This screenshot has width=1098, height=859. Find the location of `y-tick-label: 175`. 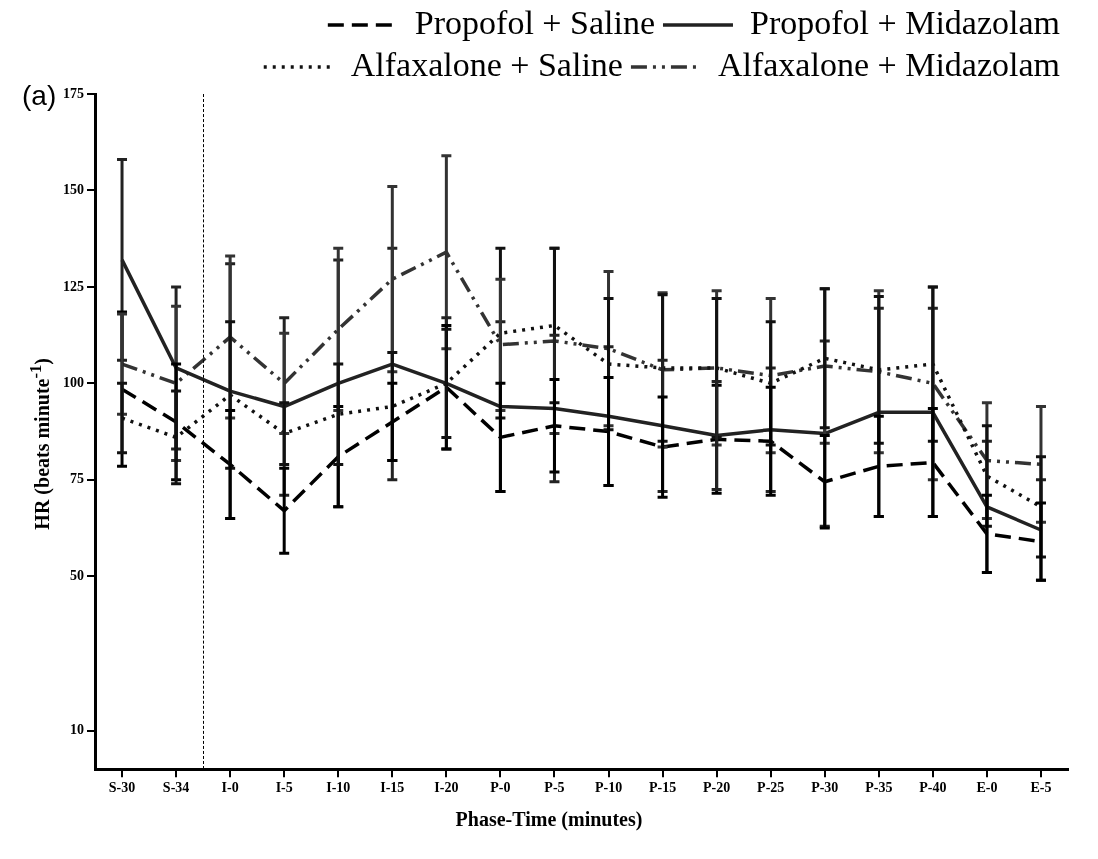

y-tick-label: 175 is located at coordinates (73, 93).